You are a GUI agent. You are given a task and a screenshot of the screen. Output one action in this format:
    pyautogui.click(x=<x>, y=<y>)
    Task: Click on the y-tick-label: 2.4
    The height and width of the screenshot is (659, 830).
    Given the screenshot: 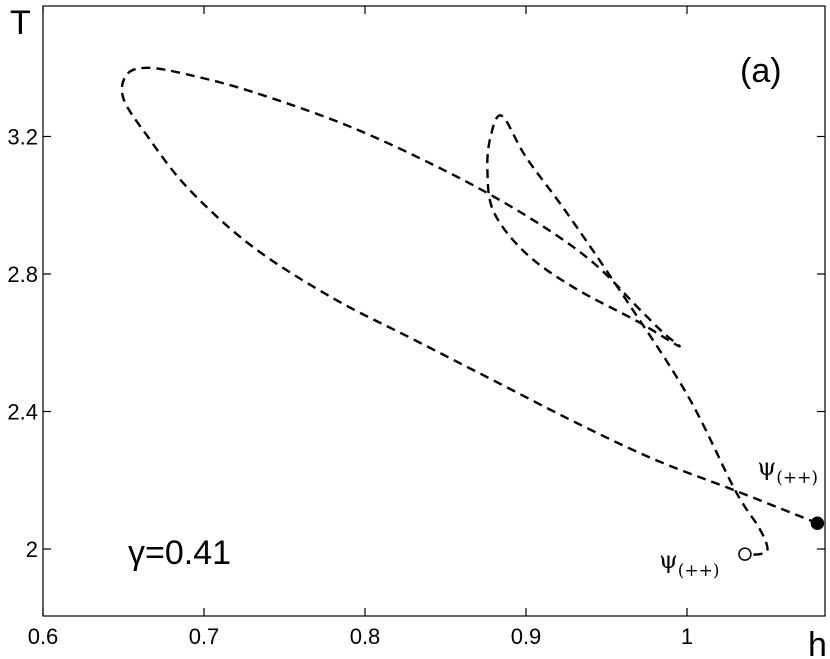 What is the action you would take?
    pyautogui.click(x=22, y=412)
    